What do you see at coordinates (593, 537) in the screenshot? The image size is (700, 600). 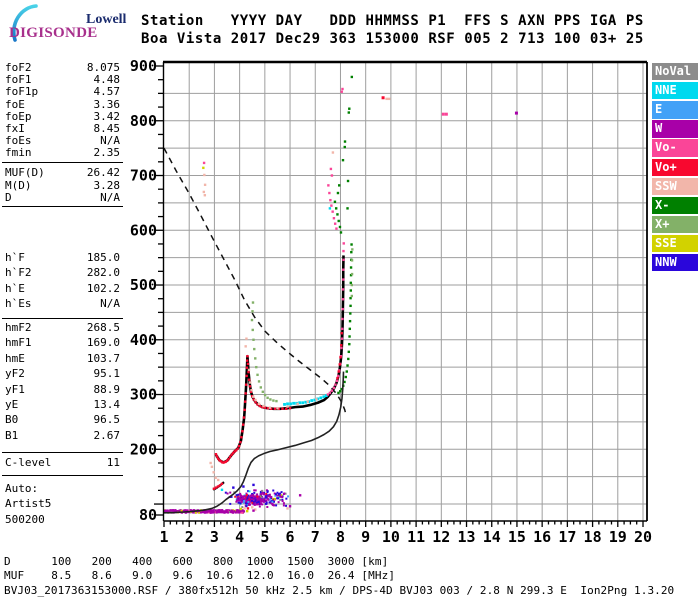 I see `x-tick-label: 18` at bounding box center [593, 537].